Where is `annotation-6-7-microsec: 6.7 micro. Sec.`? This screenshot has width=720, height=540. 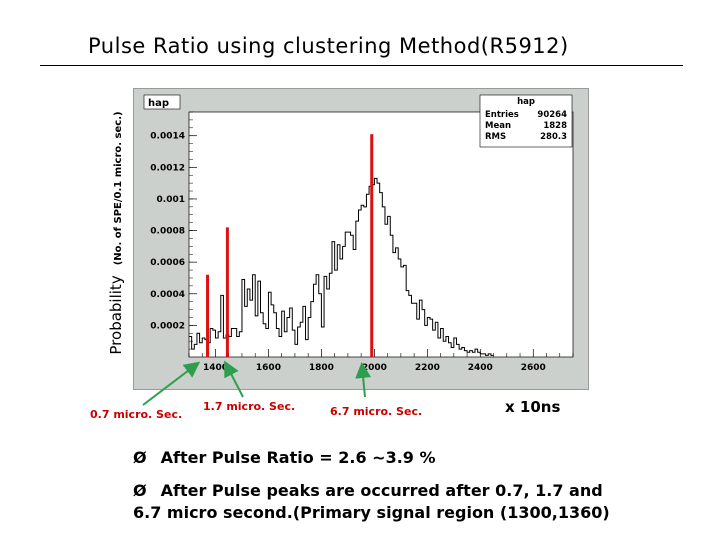 annotation-6-7-microsec: 6.7 micro. Sec. is located at coordinates (376, 411).